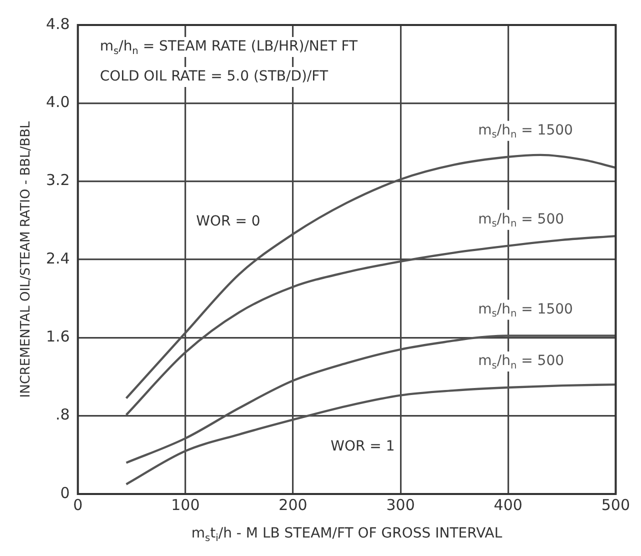 This screenshot has height=556, width=641. I want to click on annotation: WOR = 1, so click(362, 446).